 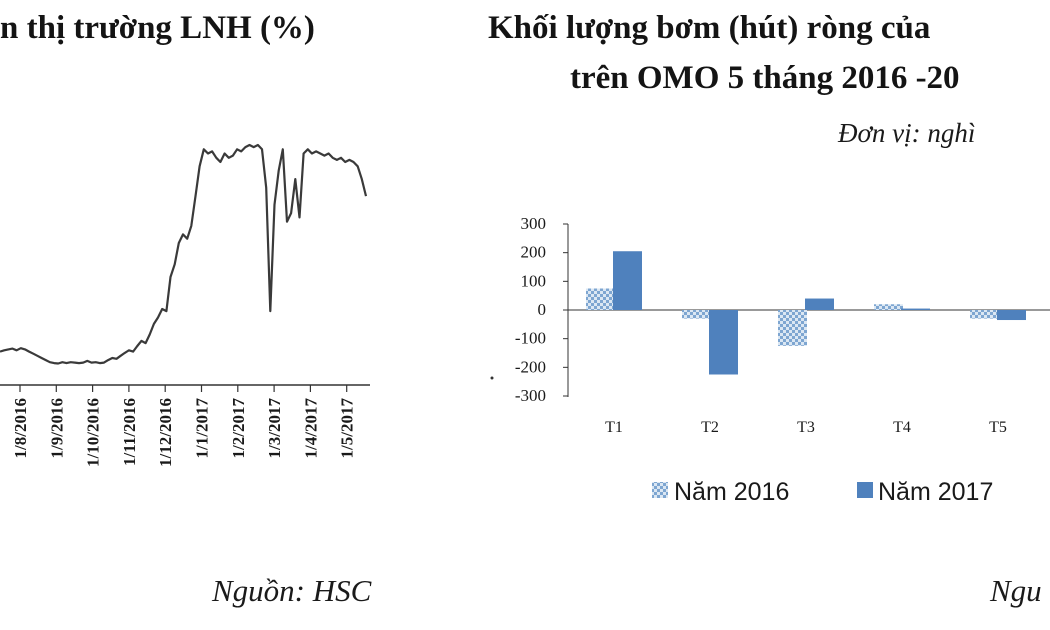 I want to click on bar-chart-legend: Năm 2016 Năm 2017, so click(x=822, y=492).